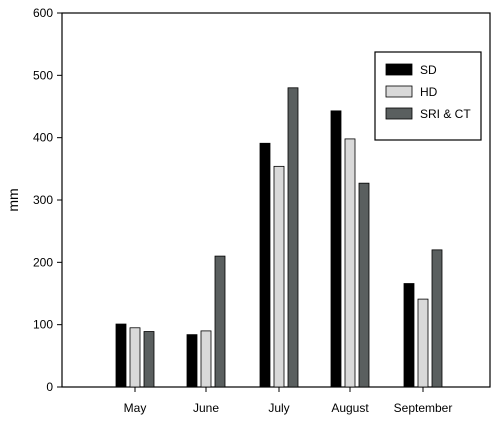 Image resolution: width=501 pixels, height=421 pixels. What do you see at coordinates (49, 387) in the screenshot?
I see `y-tick-label: 0` at bounding box center [49, 387].